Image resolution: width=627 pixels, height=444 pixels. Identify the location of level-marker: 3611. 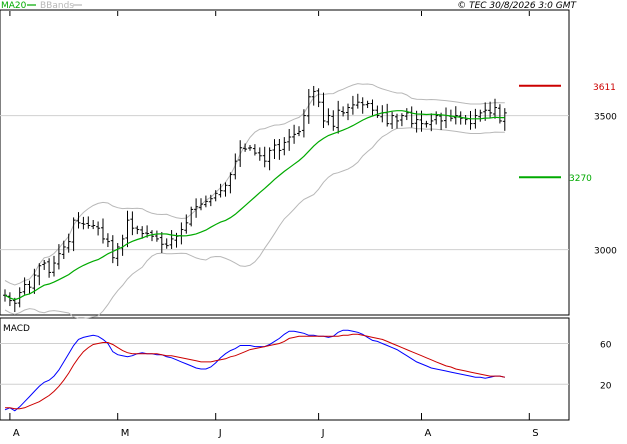
(567, 88).